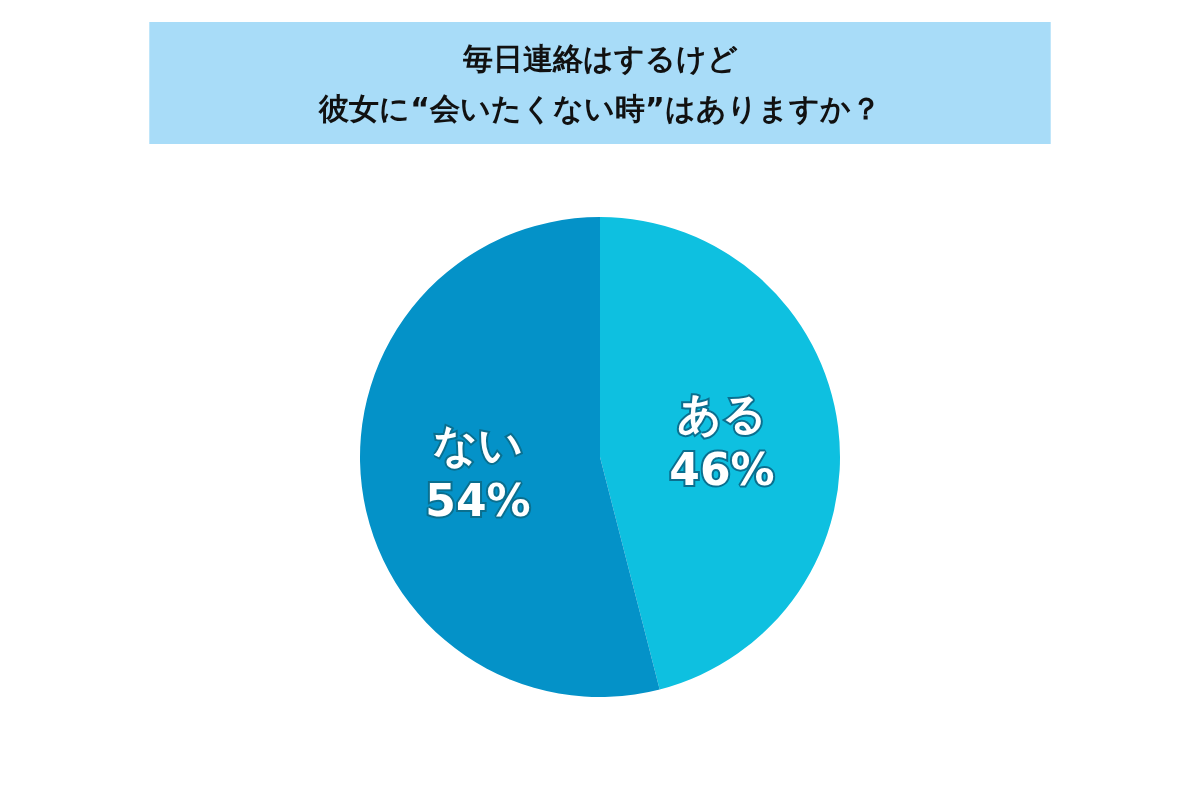 The height and width of the screenshot is (800, 1200). What do you see at coordinates (722, 470) in the screenshot?
I see `data-label: 46%` at bounding box center [722, 470].